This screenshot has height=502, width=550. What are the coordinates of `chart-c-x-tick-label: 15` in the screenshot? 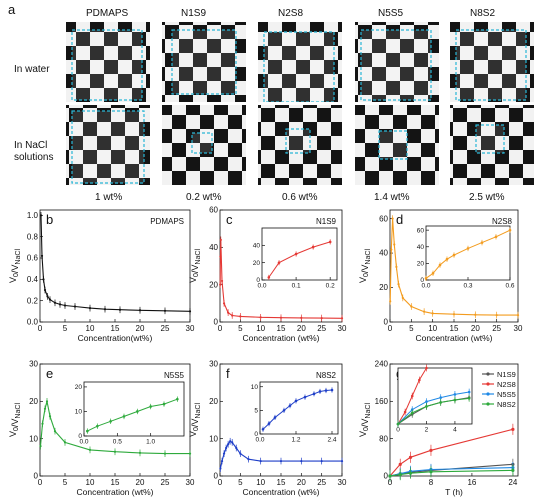 It's located at (281, 328).